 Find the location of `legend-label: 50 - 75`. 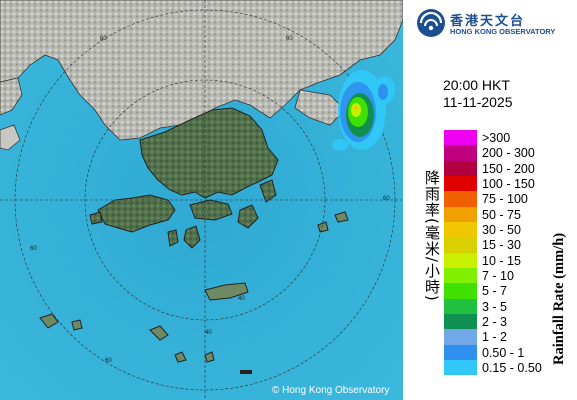

legend-label: 50 - 75 is located at coordinates (501, 214).